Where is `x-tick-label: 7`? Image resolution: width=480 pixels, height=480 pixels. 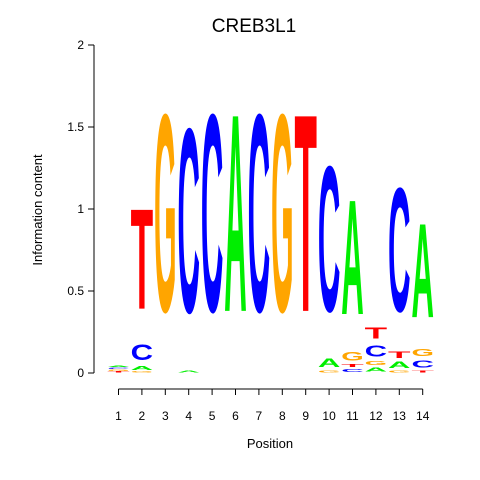 x-tick-label: 7 is located at coordinates (259, 416).